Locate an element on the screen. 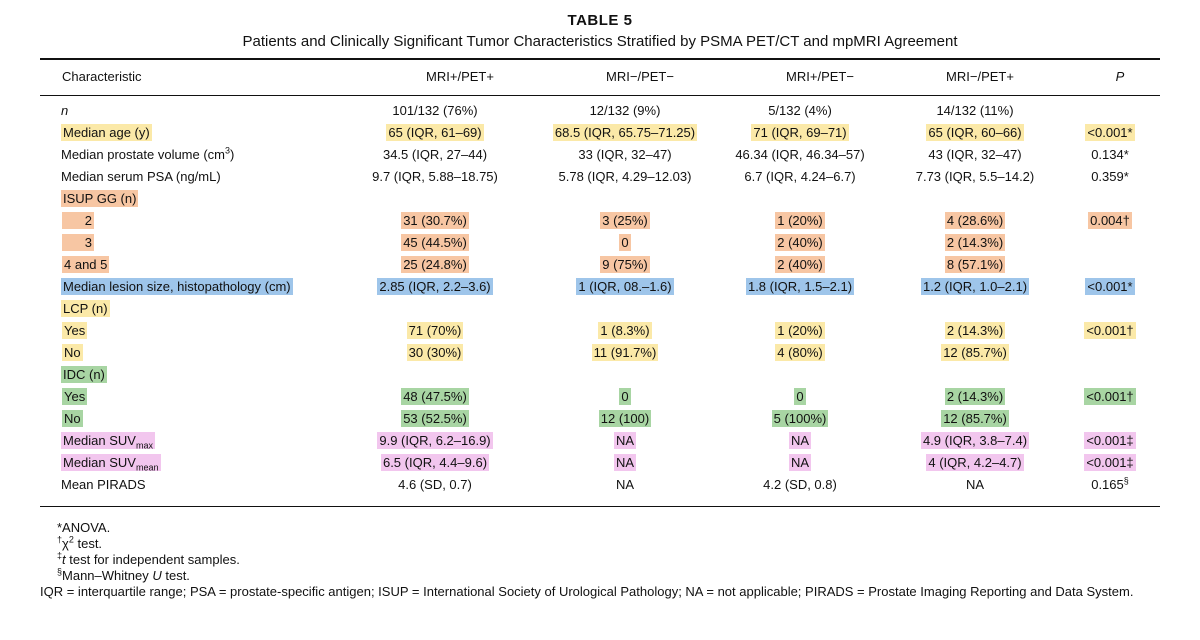 Image resolution: width=1200 pixels, height=640 pixels. value-cell: 1.8 (IQR, 1.5–2.1) is located at coordinates (800, 286).